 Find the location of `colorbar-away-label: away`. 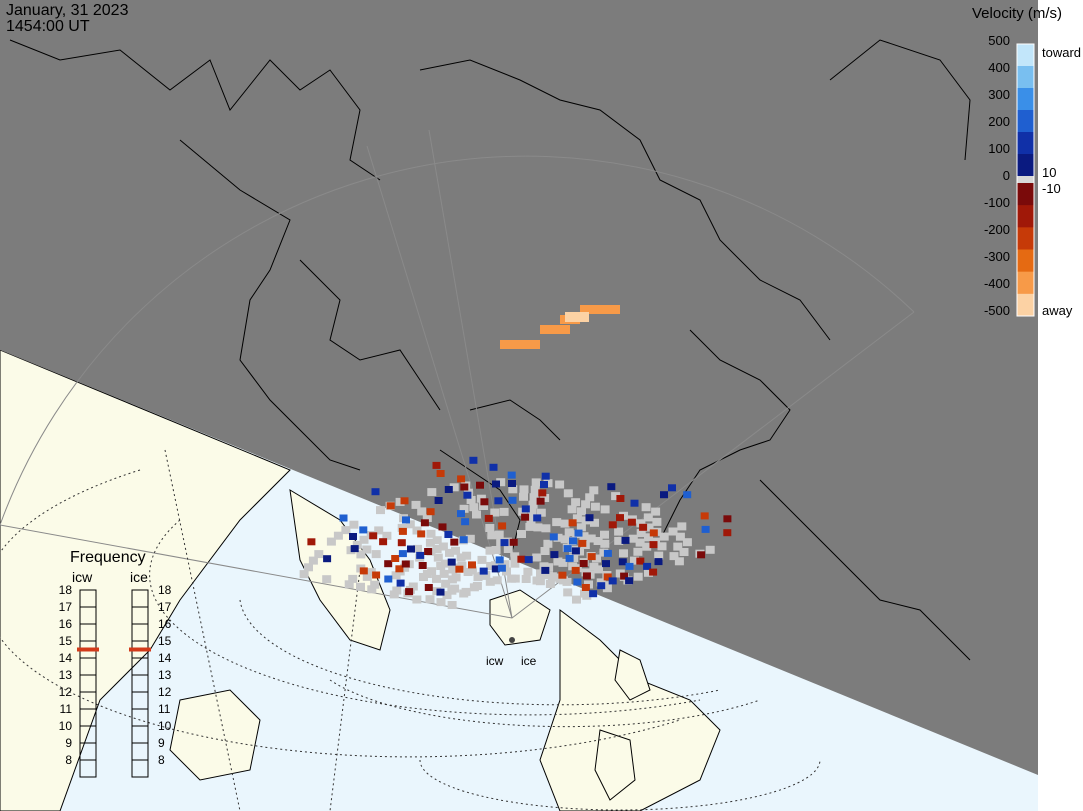

colorbar-away-label: away is located at coordinates (1057, 310).